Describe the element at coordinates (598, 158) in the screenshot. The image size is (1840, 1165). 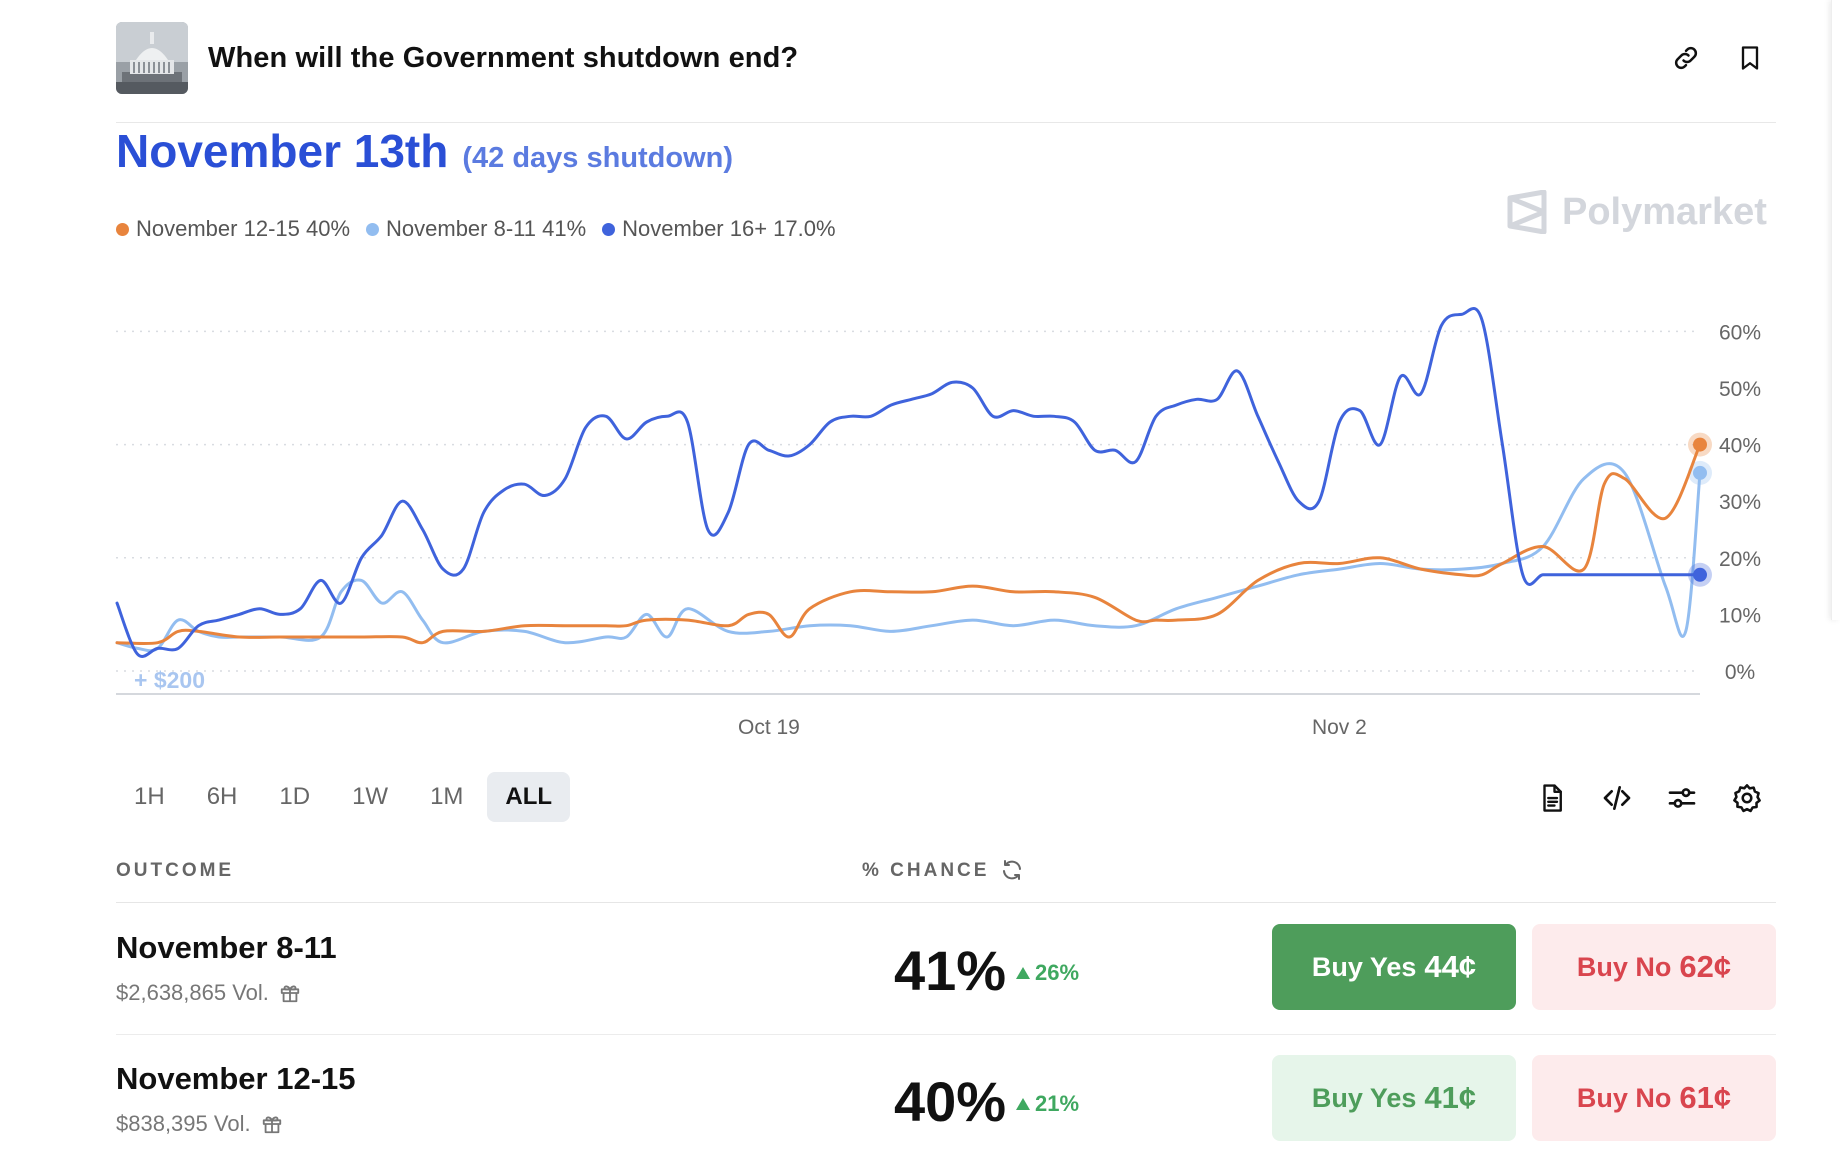
I see `leading-outcome-duration: (42 days shutdown)` at that location.